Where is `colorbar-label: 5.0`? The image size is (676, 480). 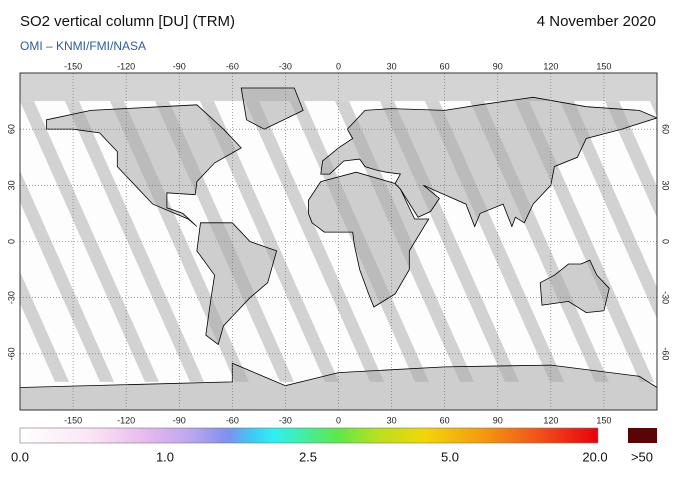
colorbar-label: 5.0 is located at coordinates (450, 456).